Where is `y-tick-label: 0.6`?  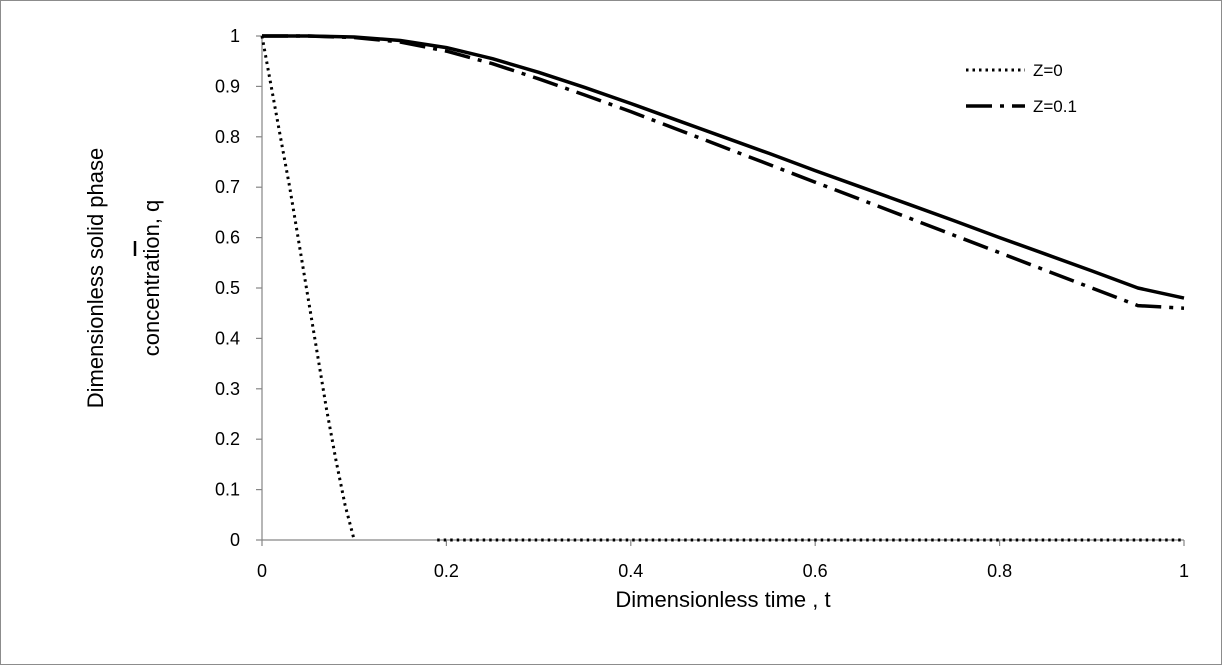 y-tick-label: 0.6 is located at coordinates (227, 238).